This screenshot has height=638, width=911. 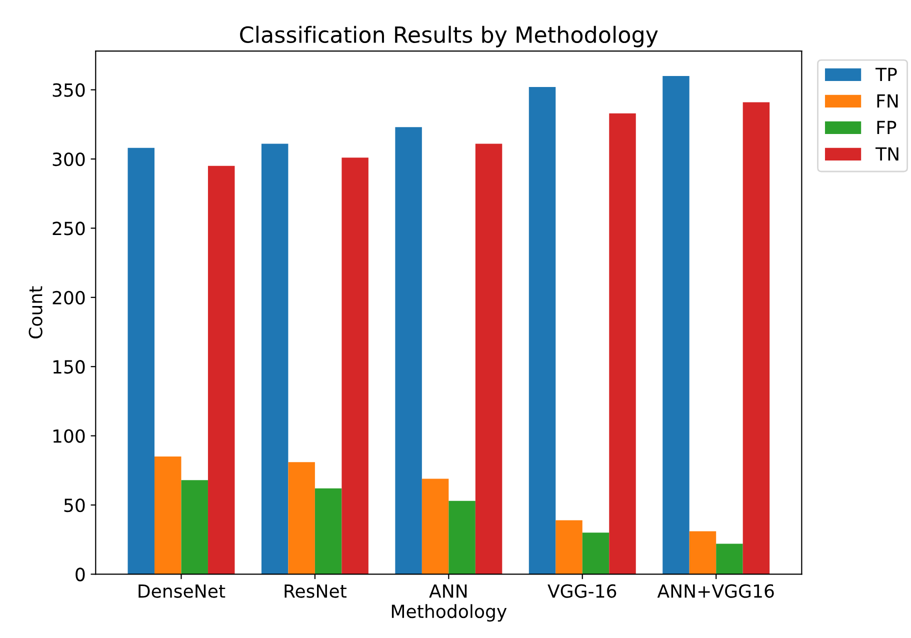 What do you see at coordinates (68, 297) in the screenshot?
I see `y-tick-label: 200` at bounding box center [68, 297].